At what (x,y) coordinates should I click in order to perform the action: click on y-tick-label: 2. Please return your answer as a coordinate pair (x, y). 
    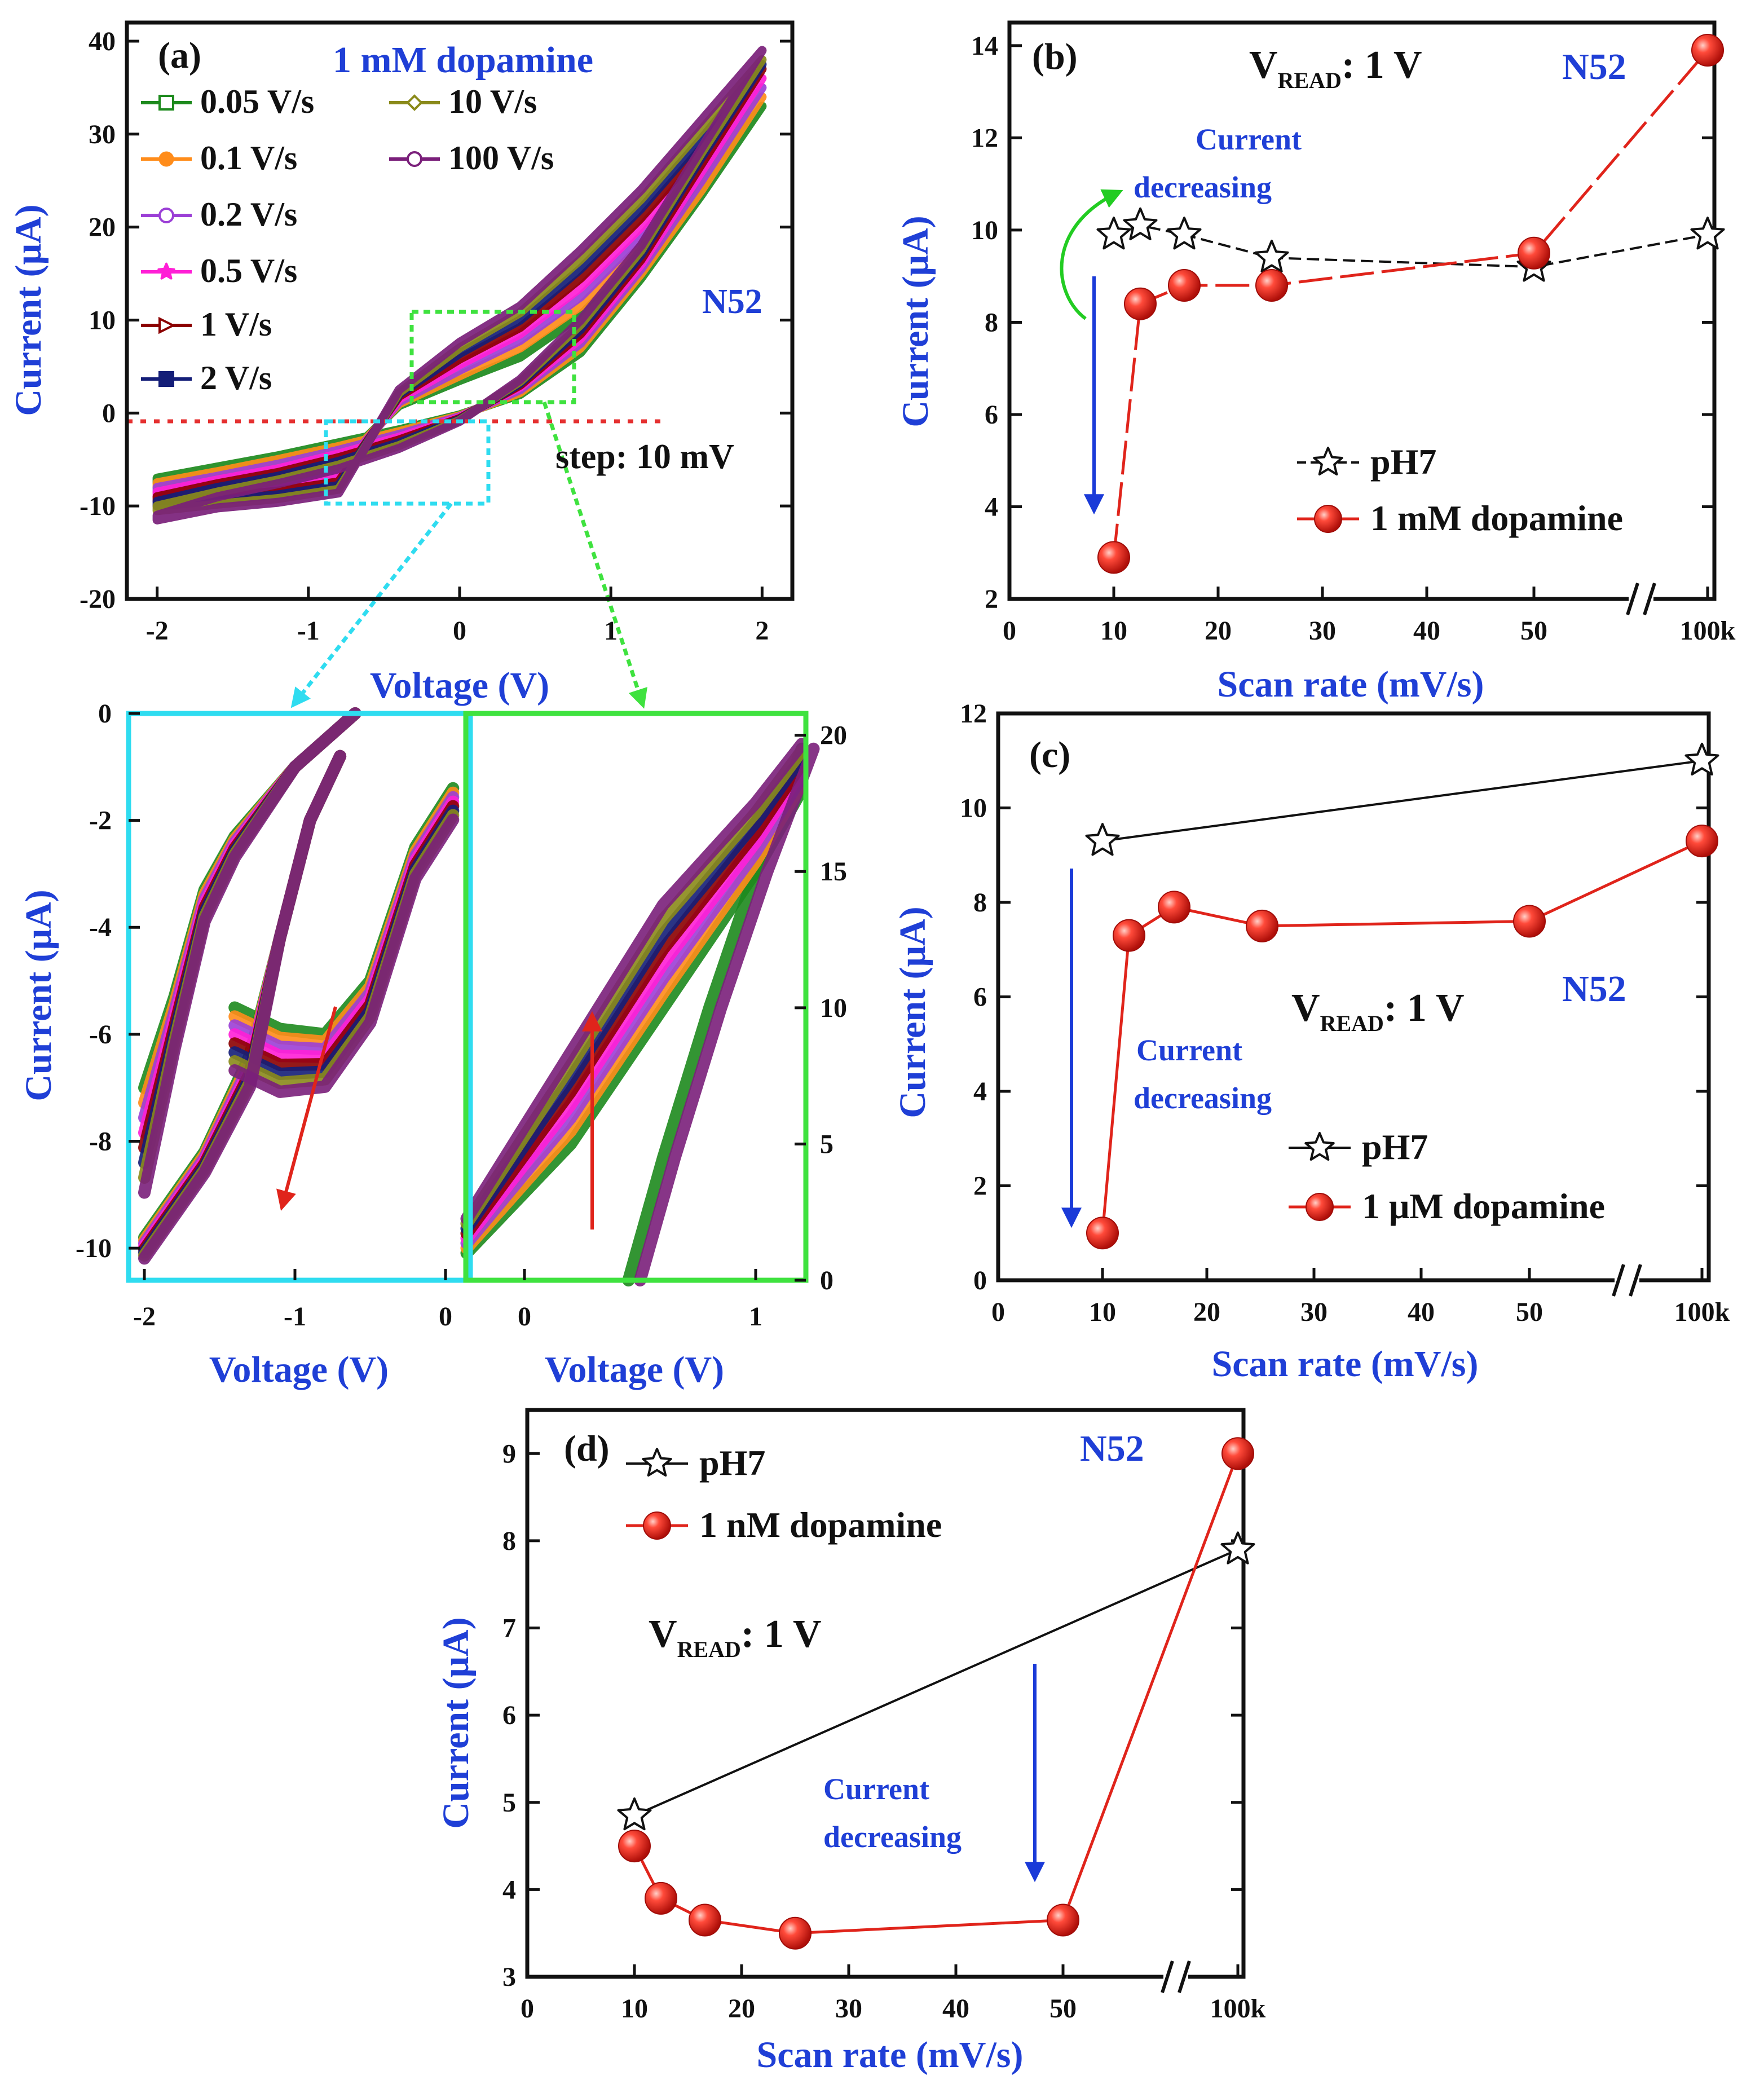
    Looking at the image, I should click on (991, 599).